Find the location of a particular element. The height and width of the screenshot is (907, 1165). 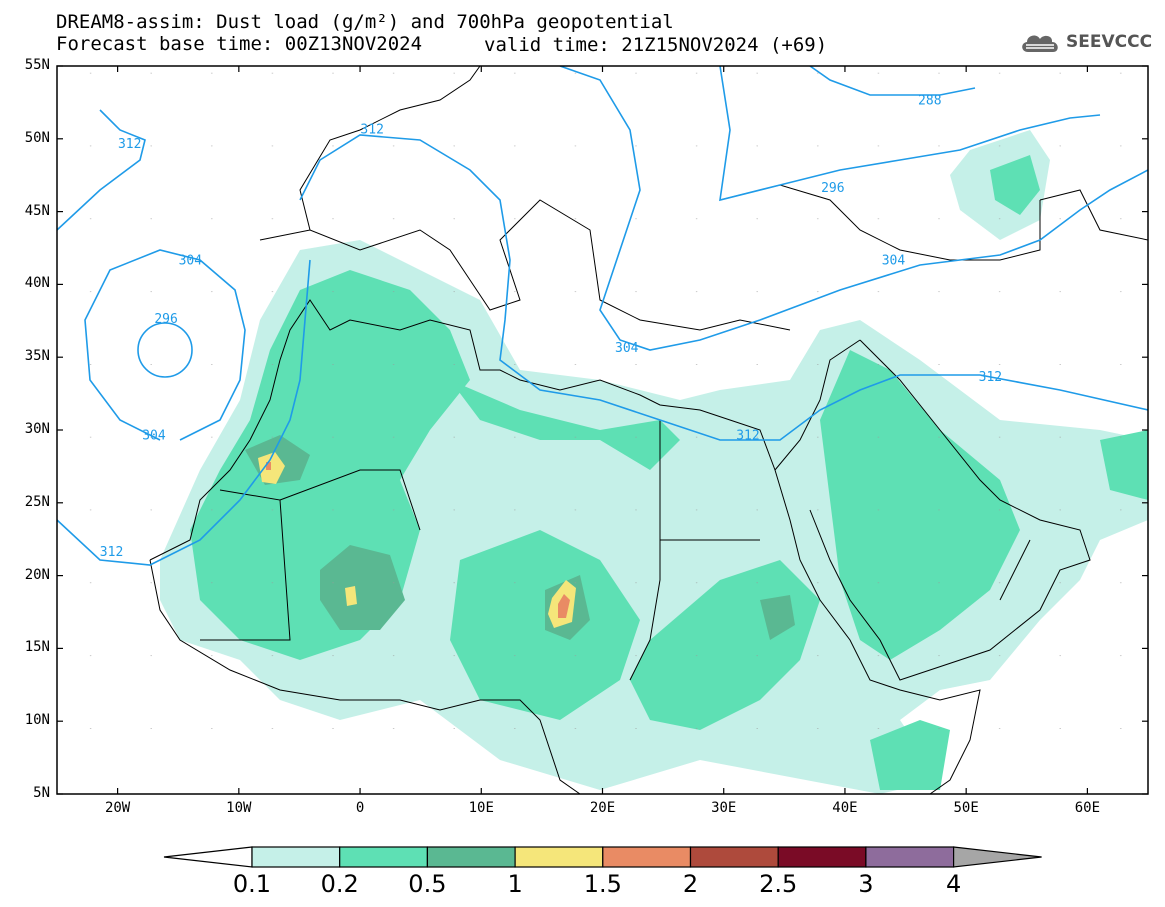

colorbar-label: 2.5 is located at coordinates (778, 884).